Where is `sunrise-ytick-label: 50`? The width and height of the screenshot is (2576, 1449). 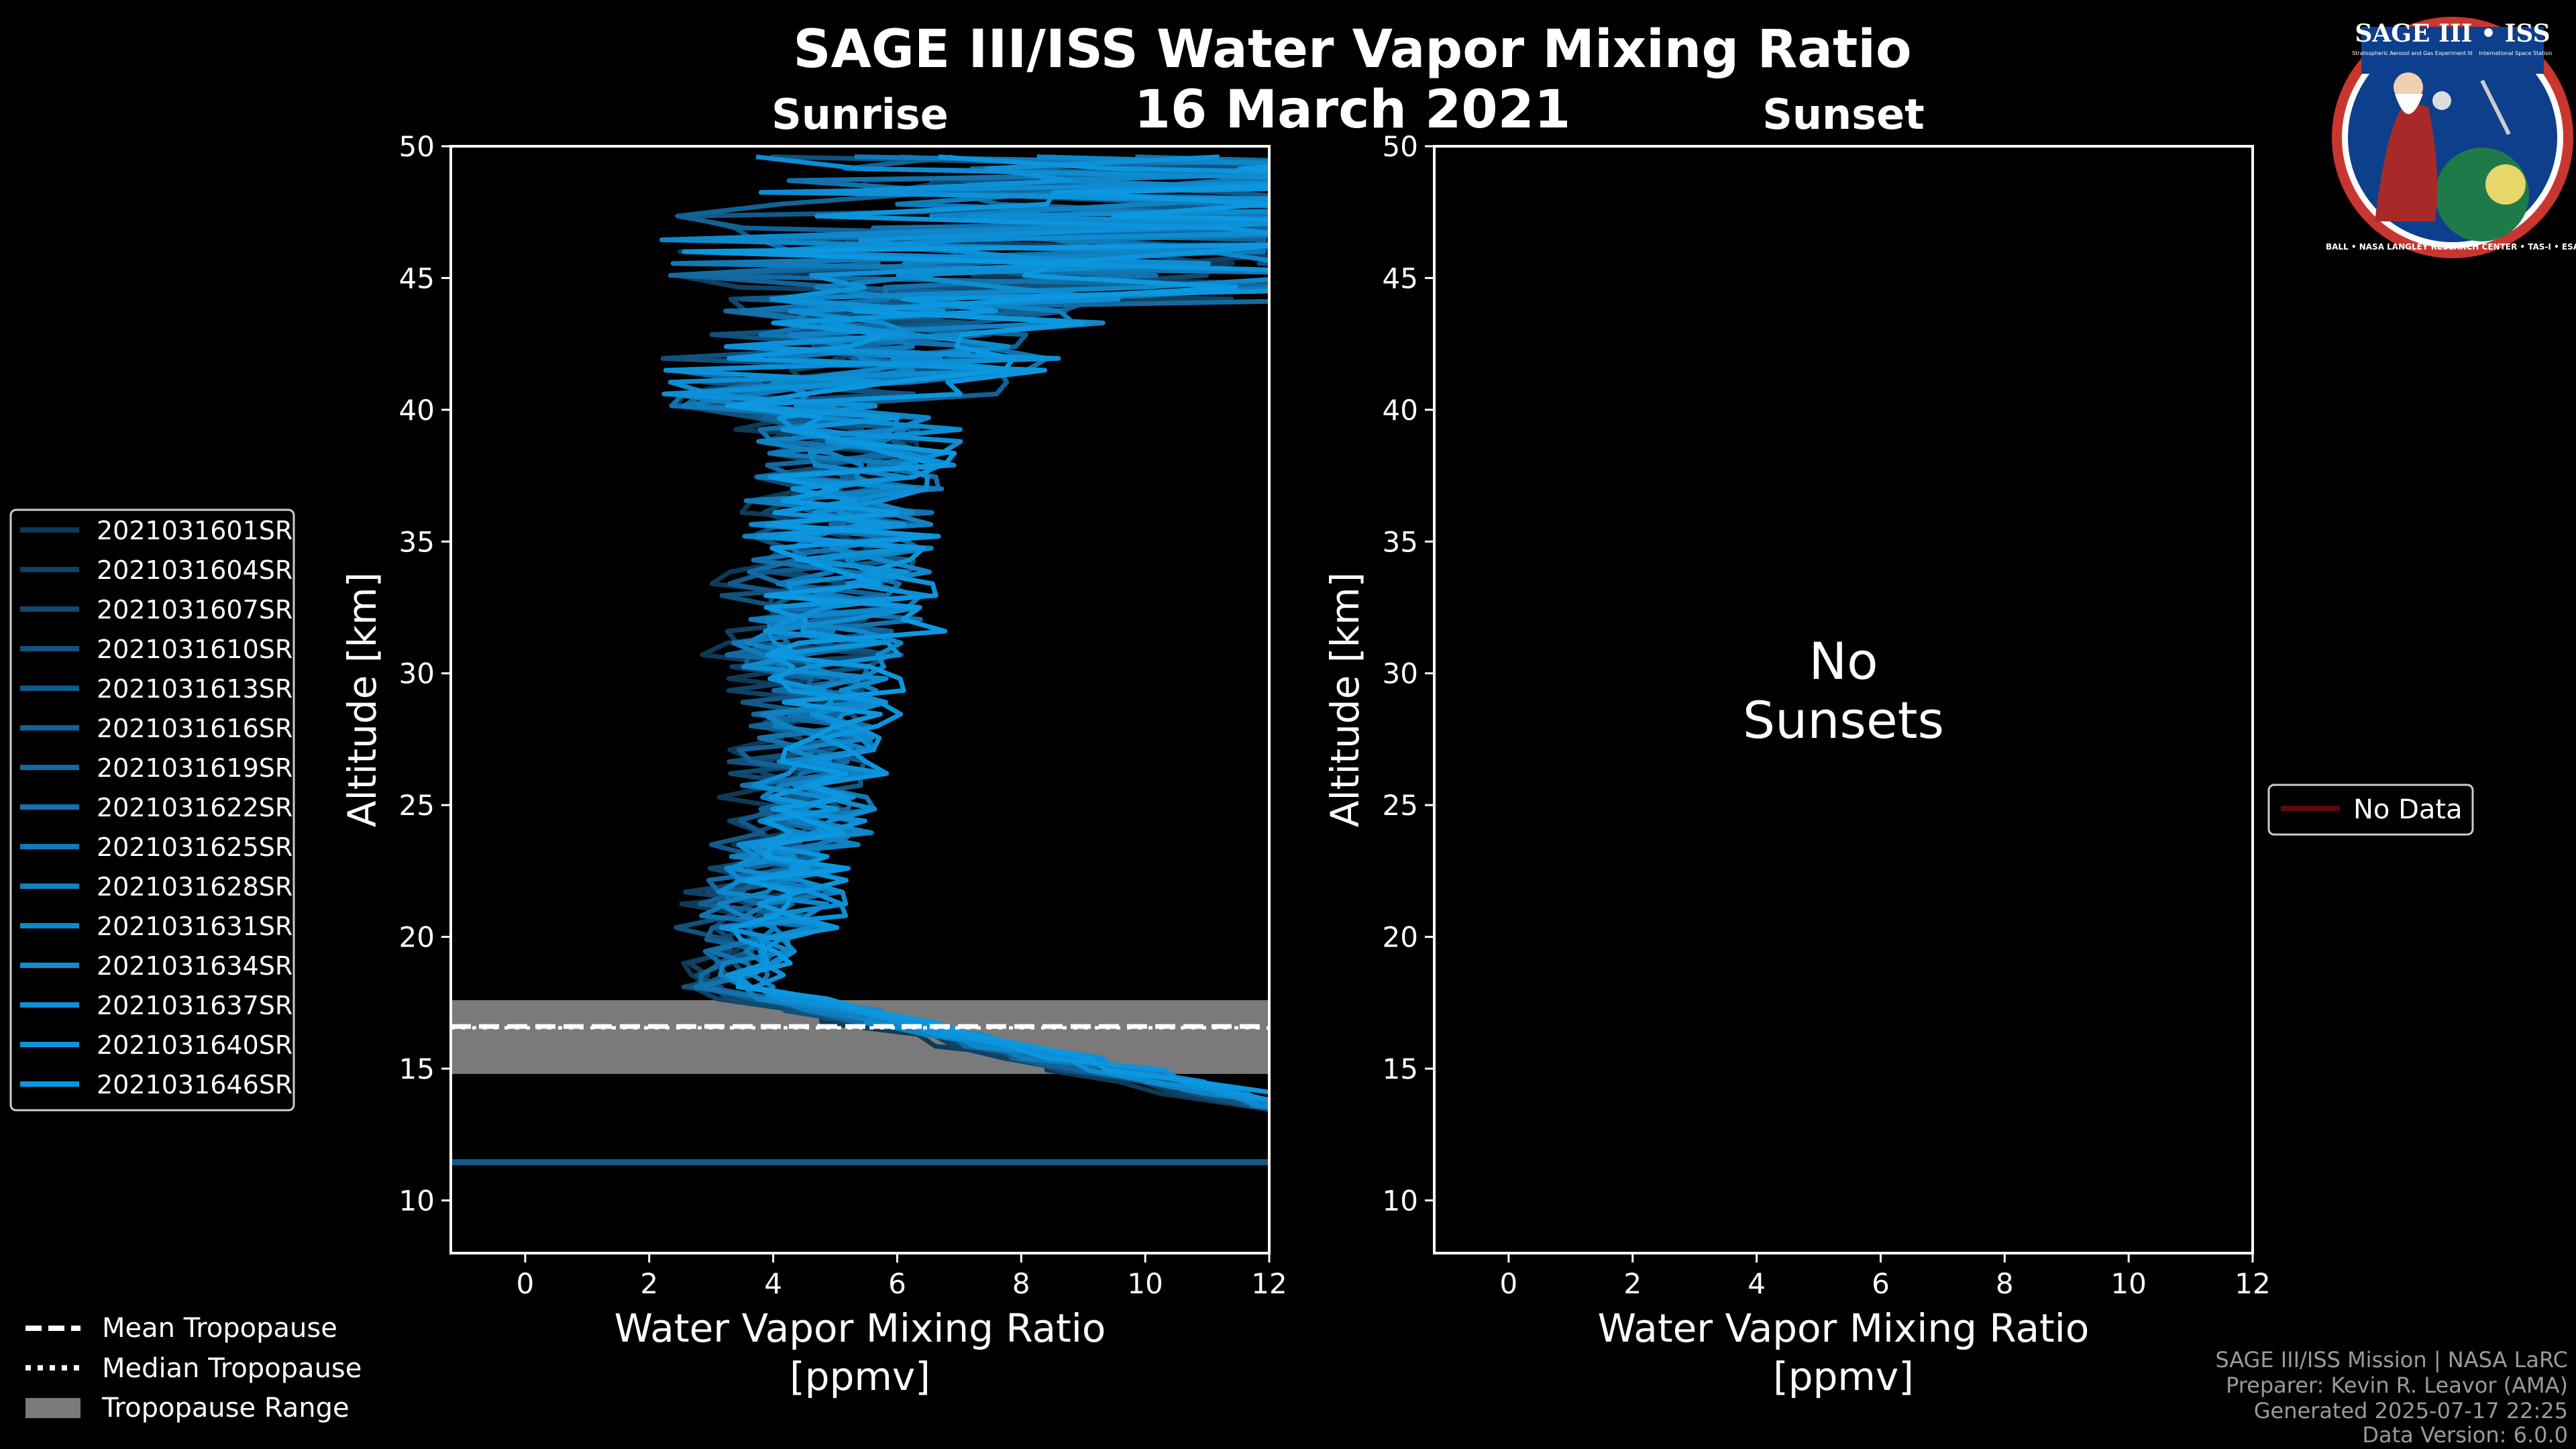
sunrise-ytick-label: 50 is located at coordinates (417, 146).